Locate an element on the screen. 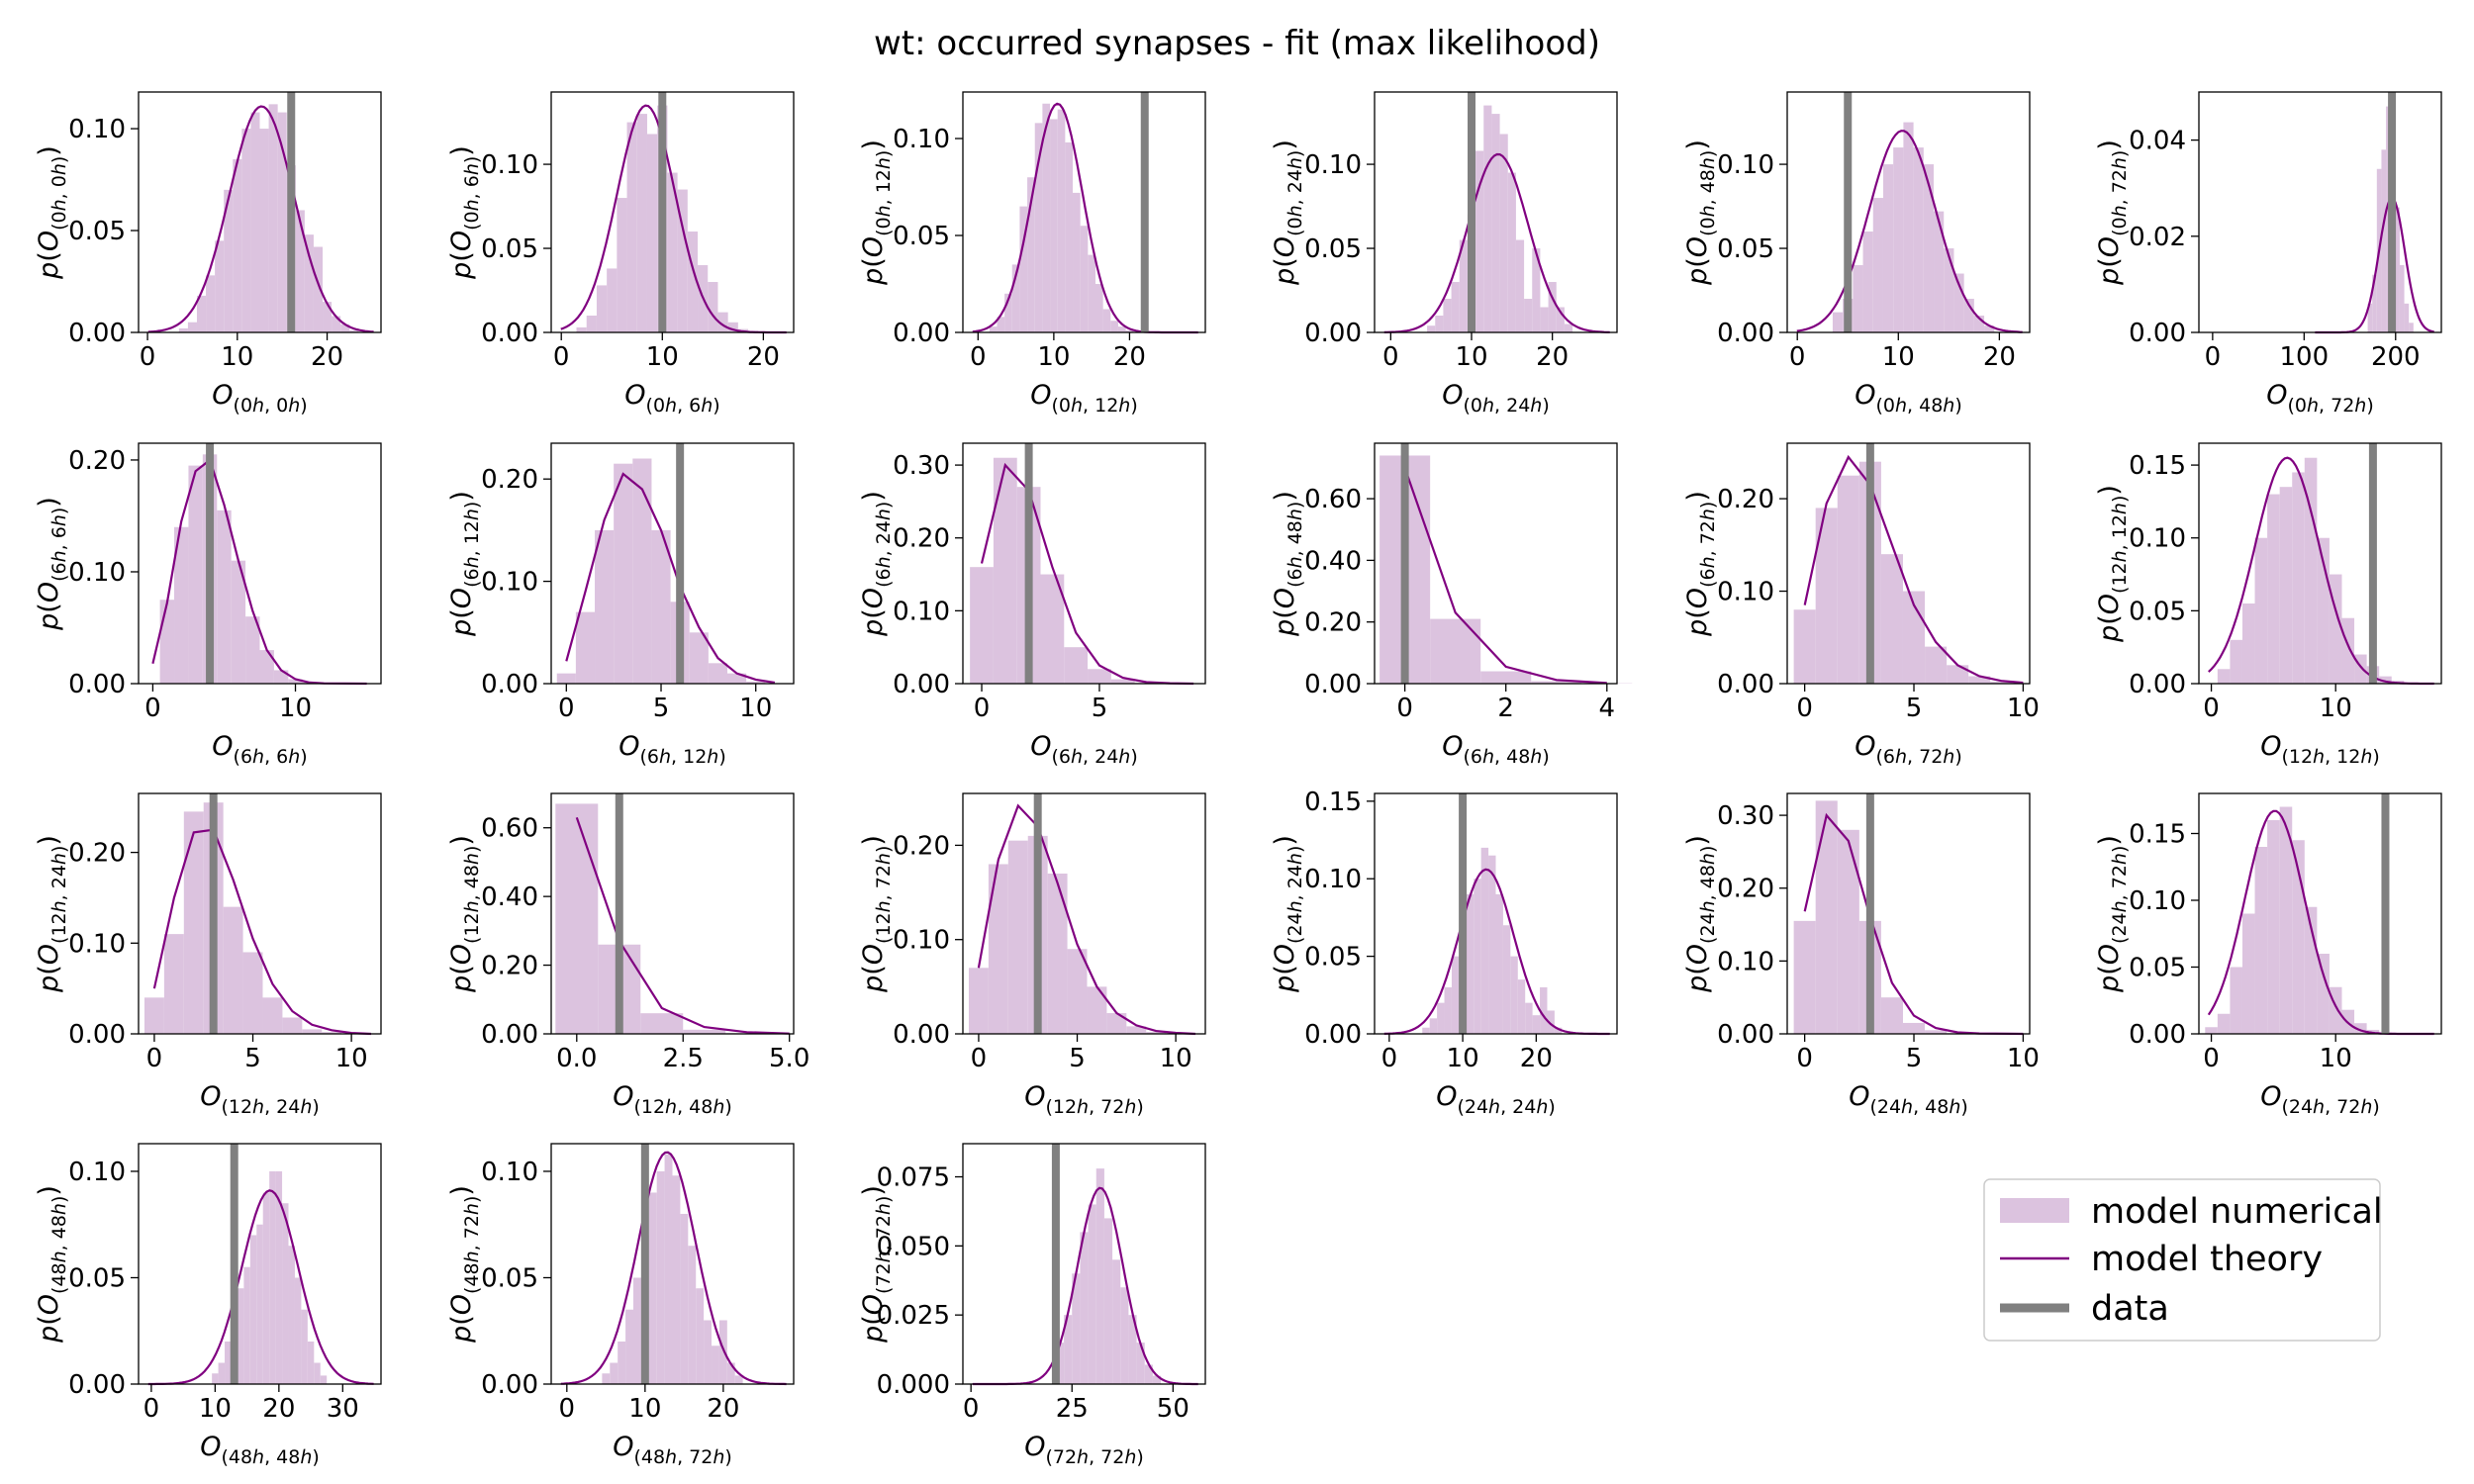 The width and height of the screenshot is (2474, 1484). y-axis-label: p(O(0ℎ, 6ℎ)) is located at coordinates (464, 212).